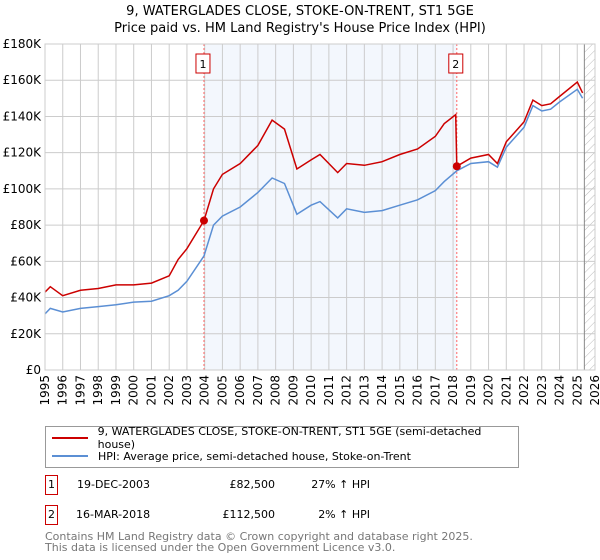 The width and height of the screenshot is (600, 560). What do you see at coordinates (205, 390) in the screenshot?
I see `x-tick-label: 2004` at bounding box center [205, 390].